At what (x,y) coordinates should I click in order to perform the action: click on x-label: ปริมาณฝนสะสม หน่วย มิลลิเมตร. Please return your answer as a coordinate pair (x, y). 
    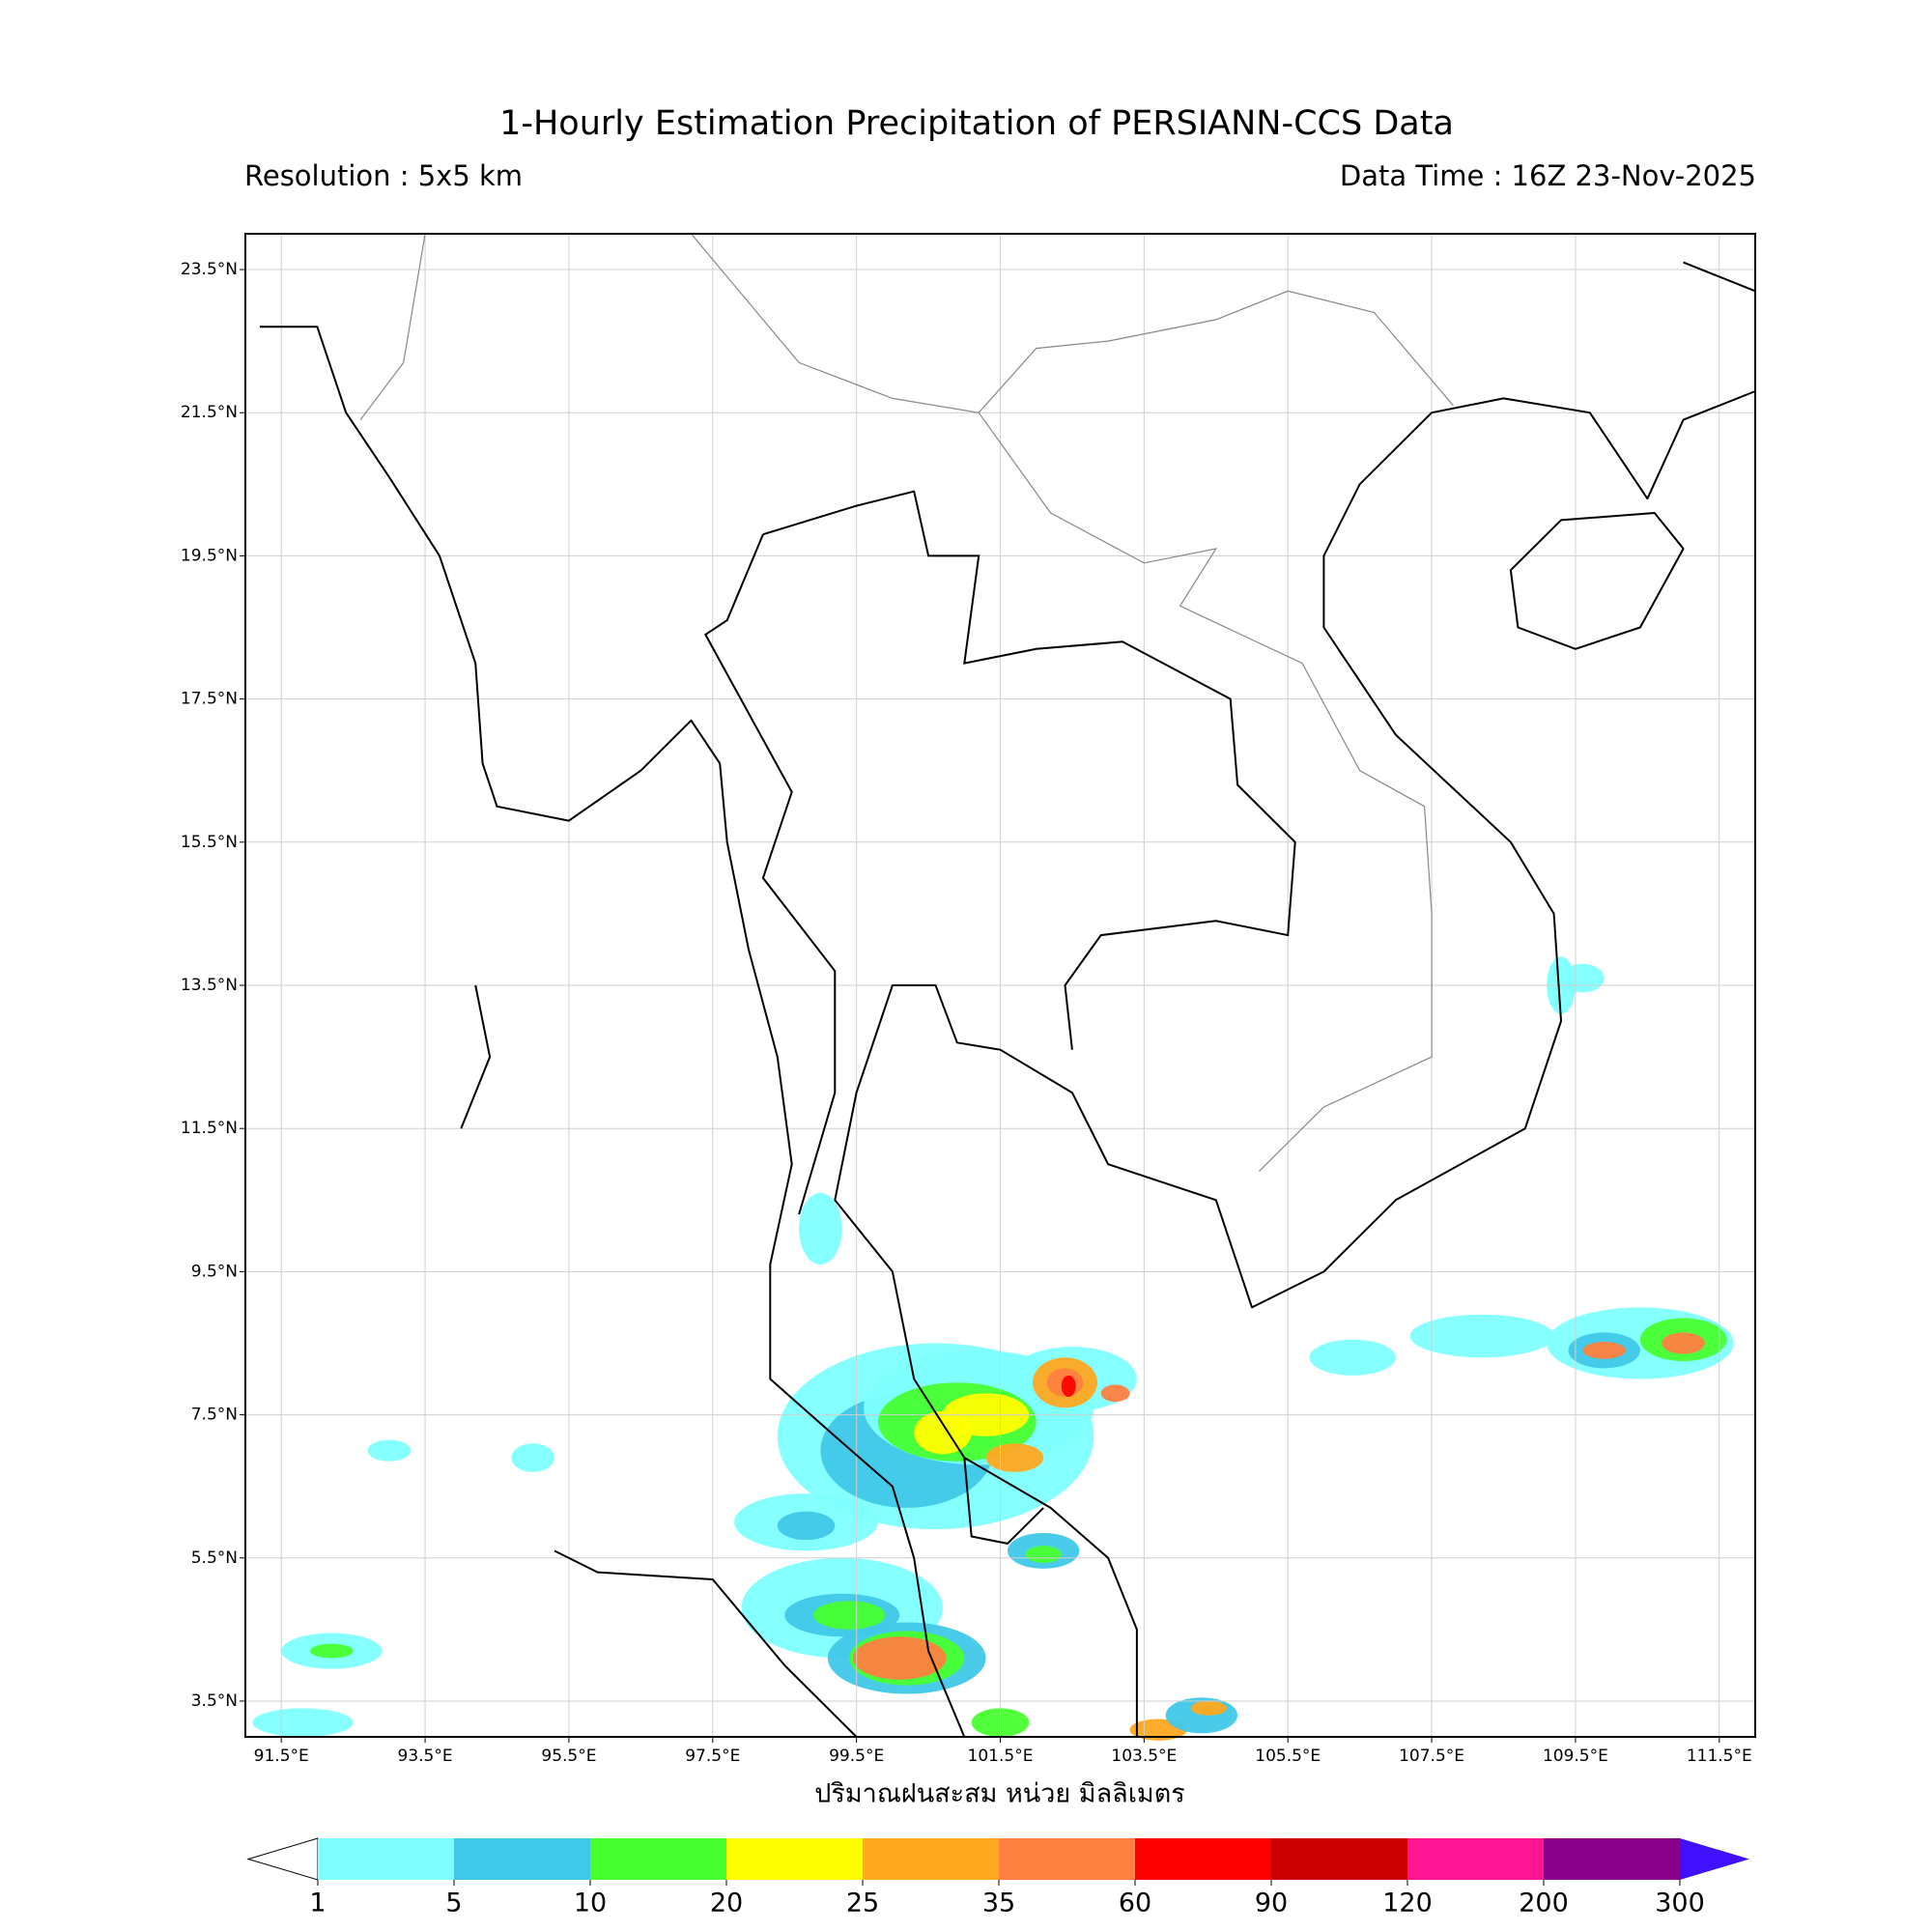
    Looking at the image, I should click on (999, 1794).